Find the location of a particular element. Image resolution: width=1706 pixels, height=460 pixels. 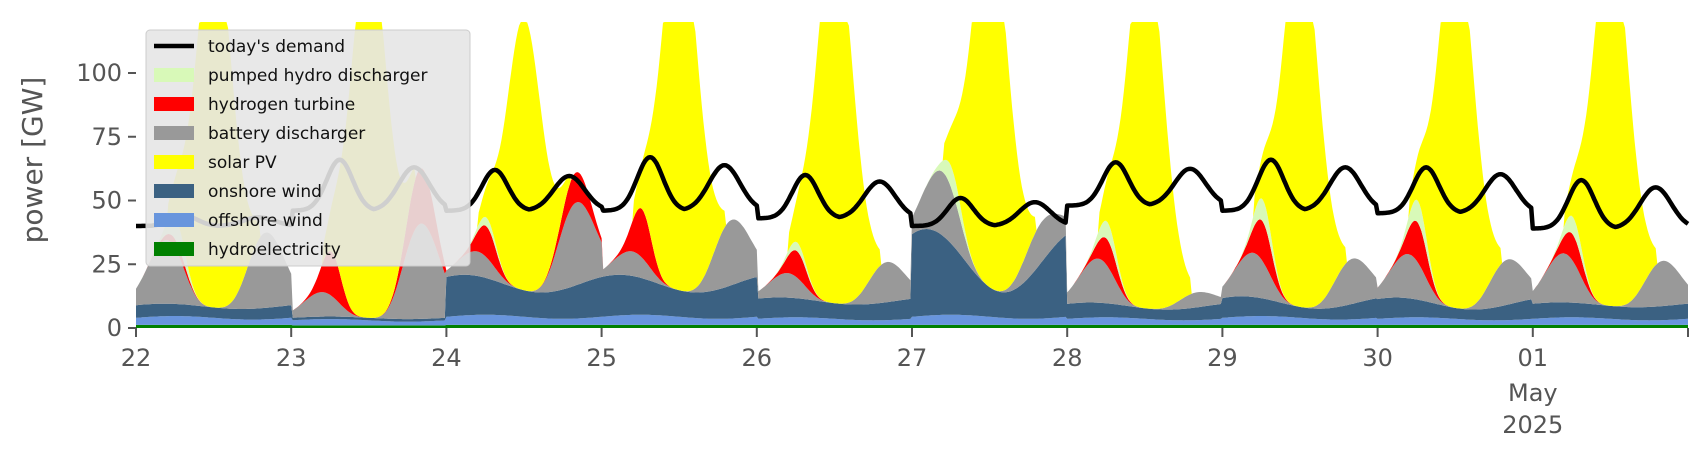

legend-box is located at coordinates (308, 148).